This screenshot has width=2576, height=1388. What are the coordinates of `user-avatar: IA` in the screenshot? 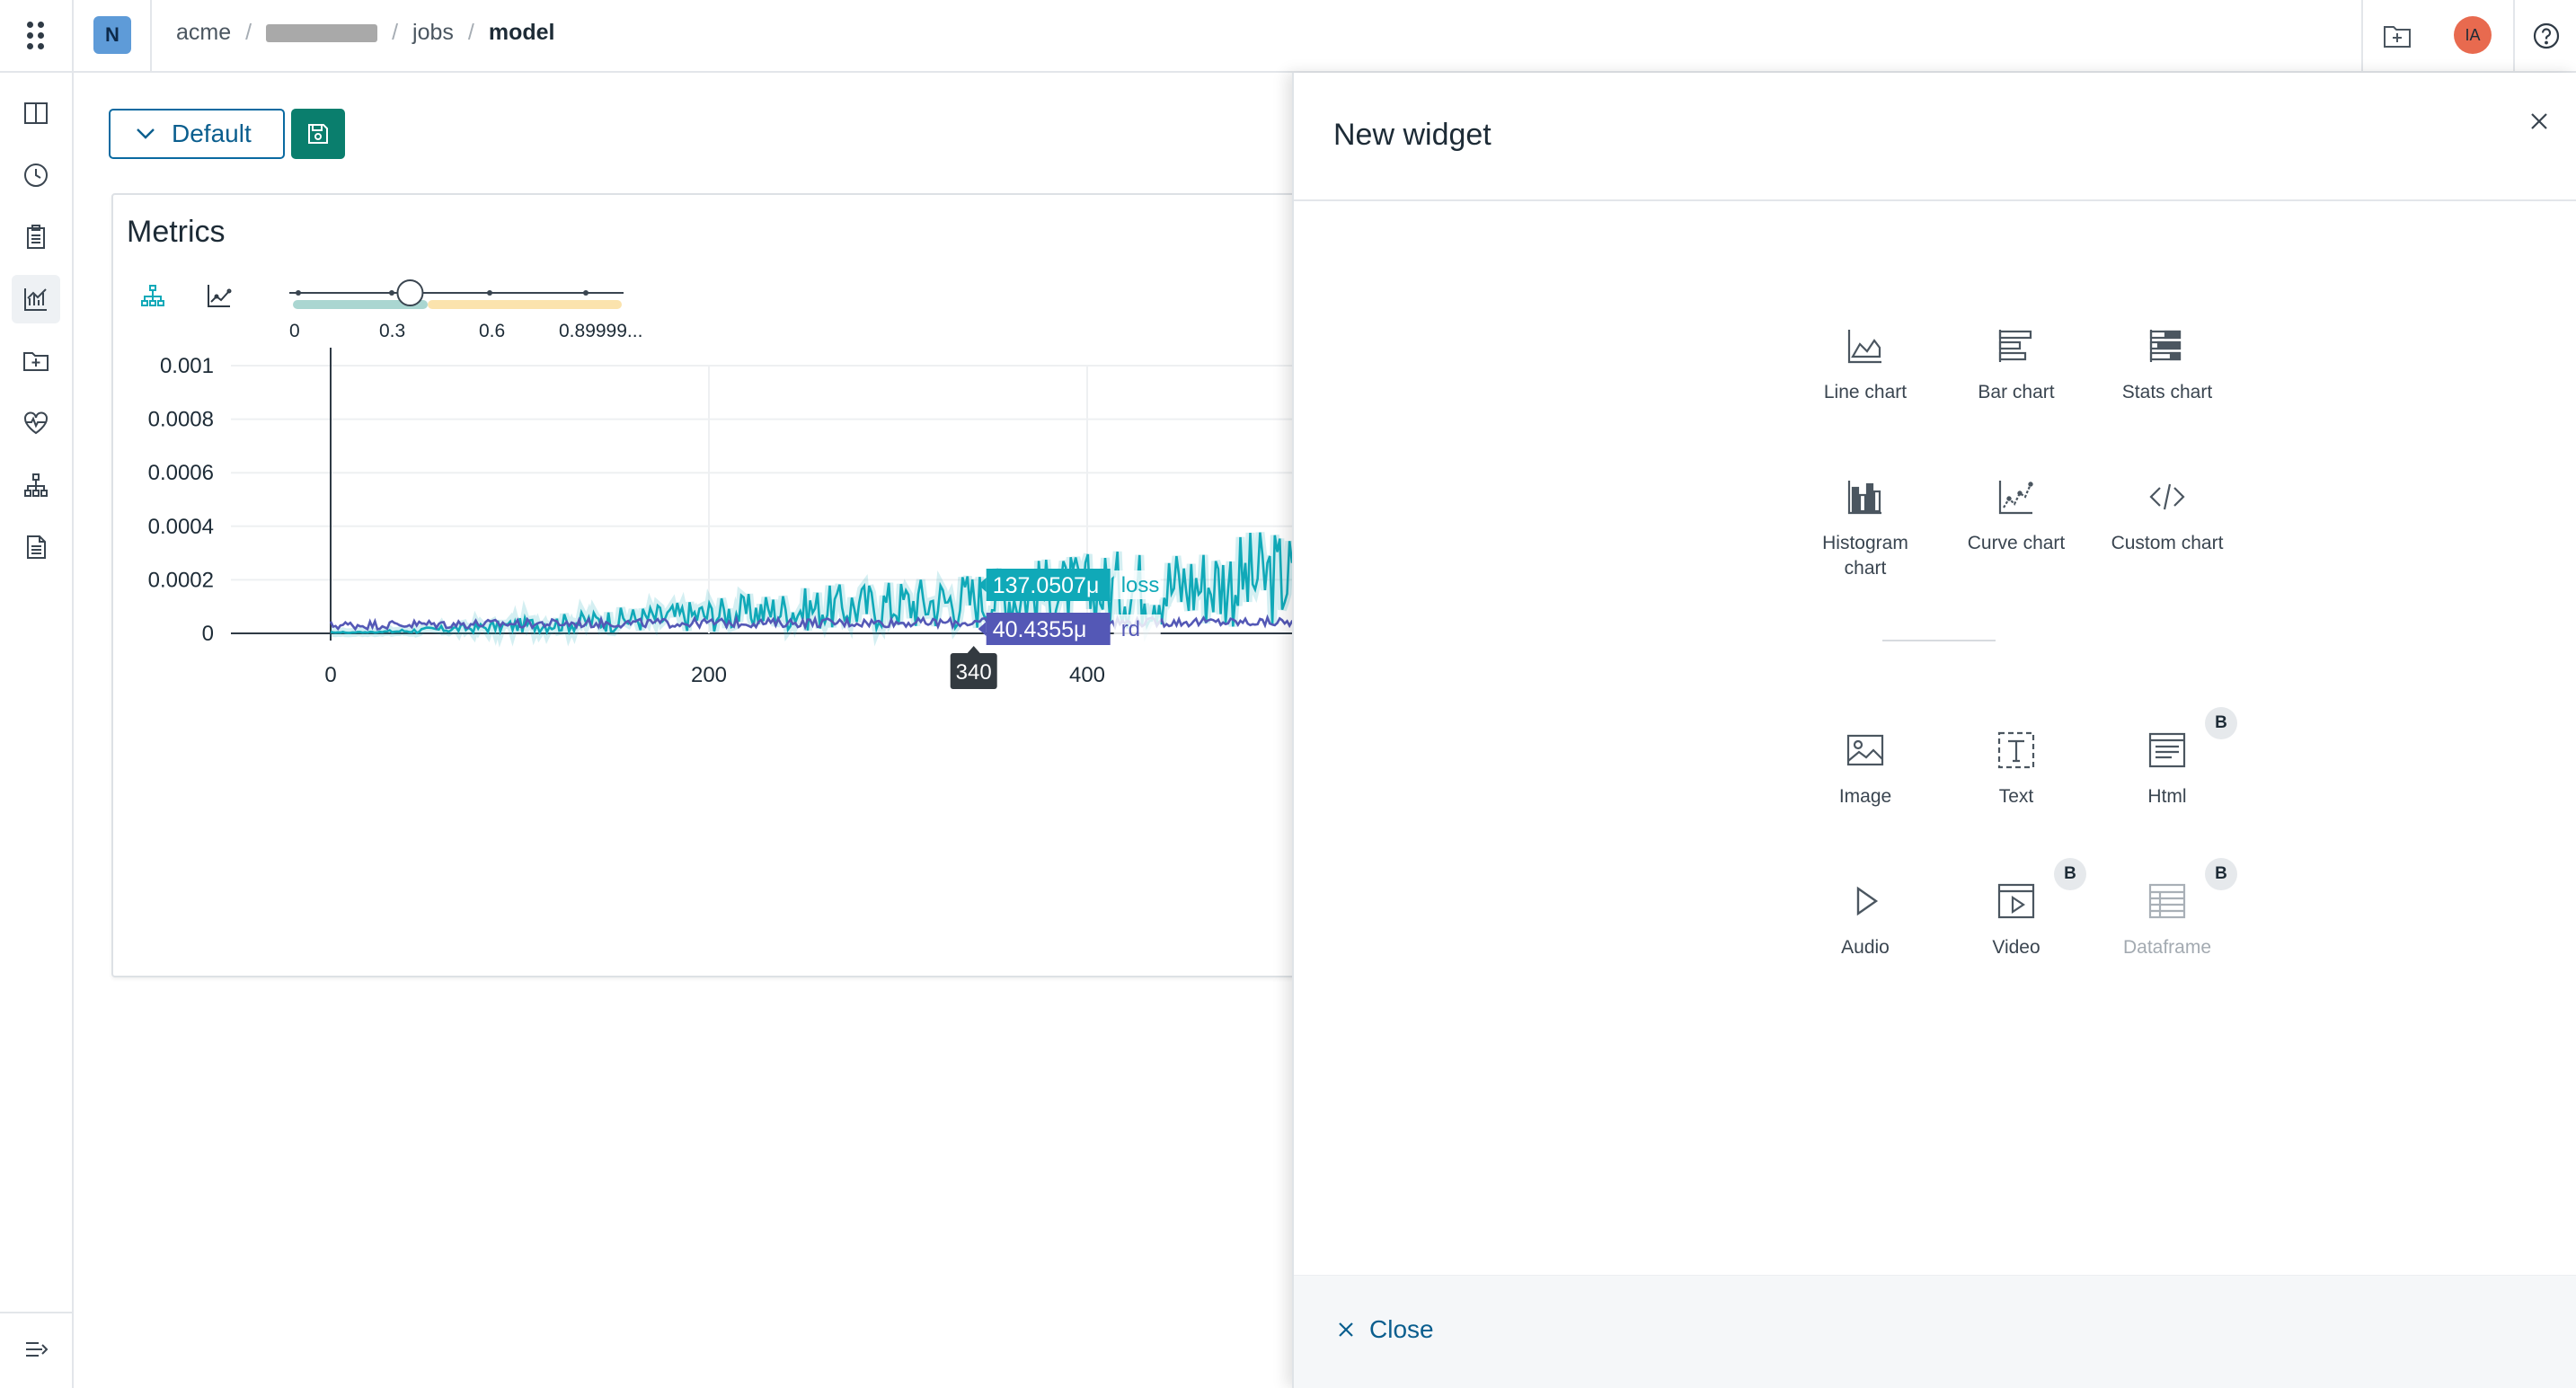 It's located at (2473, 35).